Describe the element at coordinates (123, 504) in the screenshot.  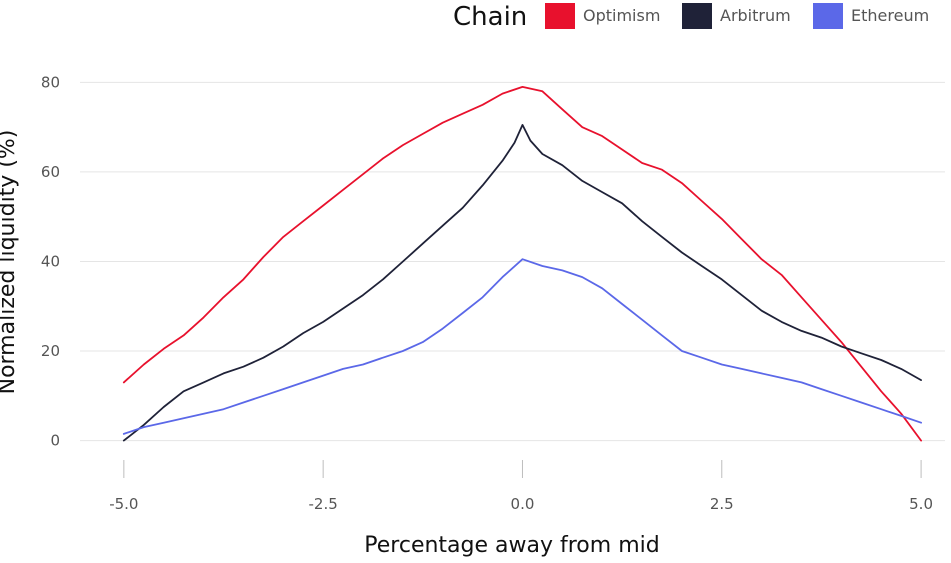
I see `x-tick-label: -5.0` at that location.